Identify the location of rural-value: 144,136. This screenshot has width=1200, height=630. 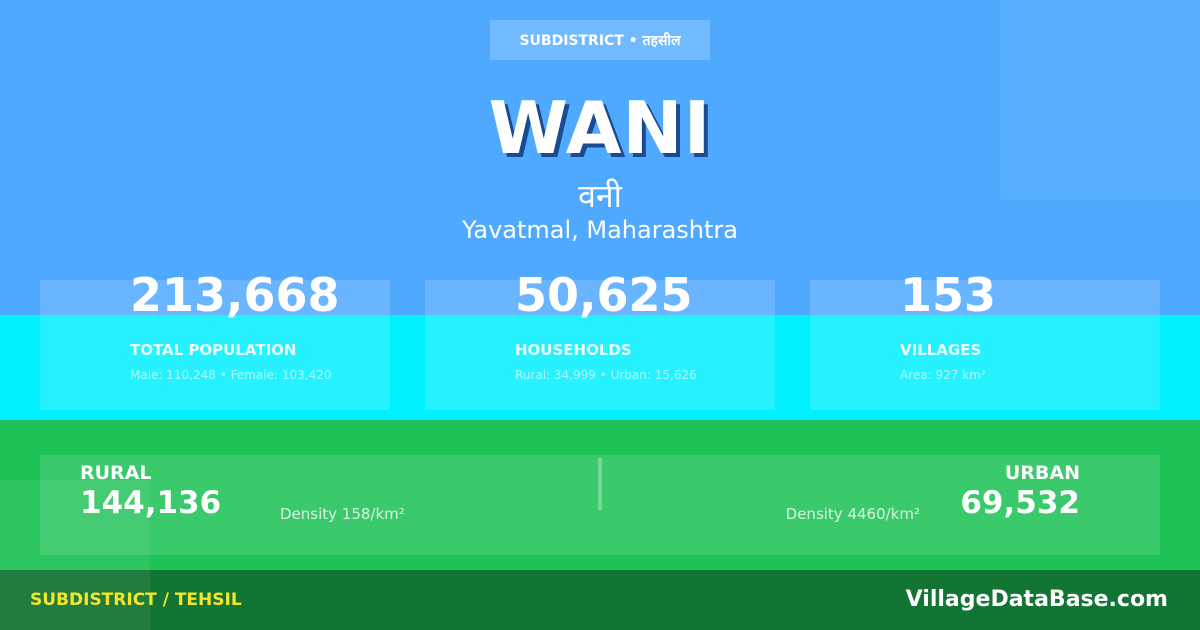
(151, 503).